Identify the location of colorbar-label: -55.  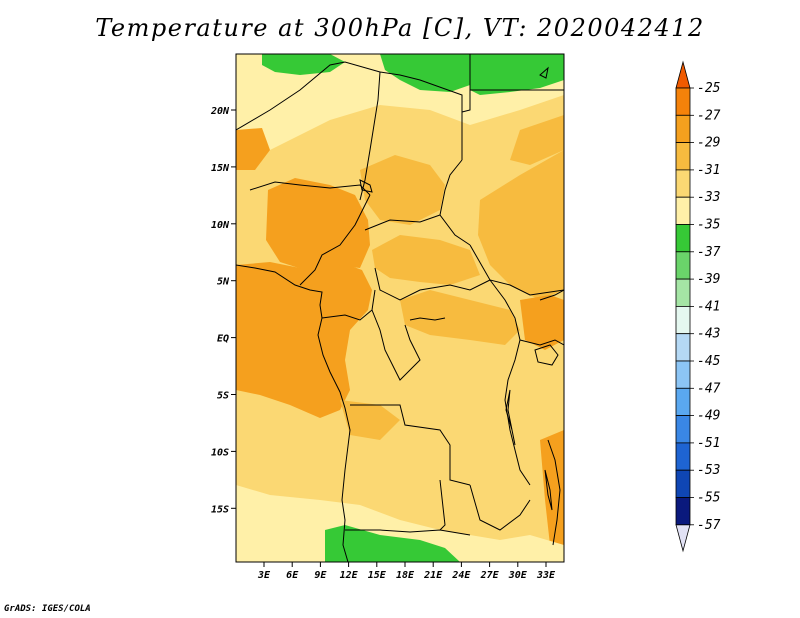
(709, 498).